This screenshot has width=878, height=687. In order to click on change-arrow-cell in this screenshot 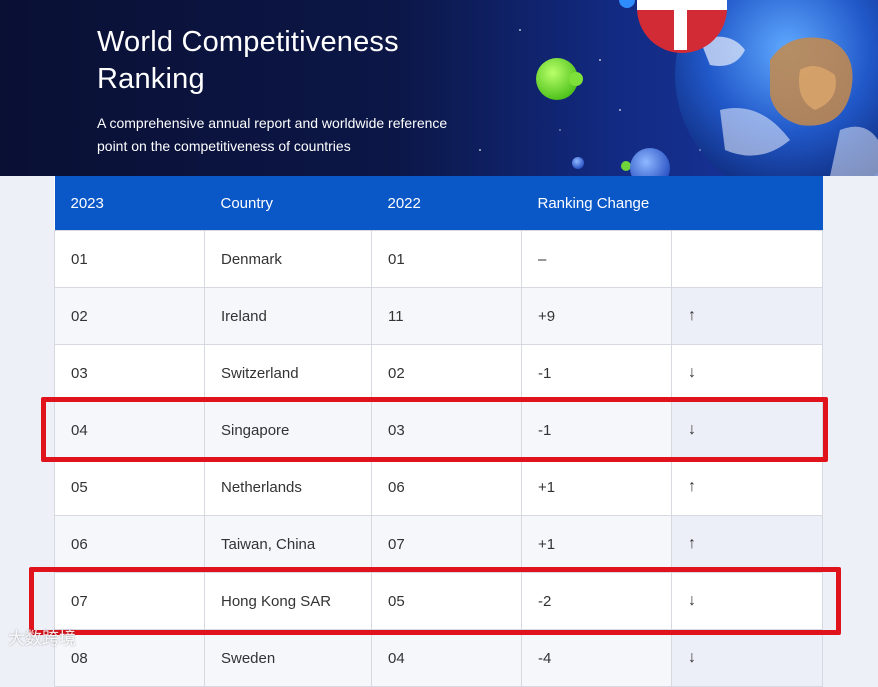, I will do `click(747, 259)`.